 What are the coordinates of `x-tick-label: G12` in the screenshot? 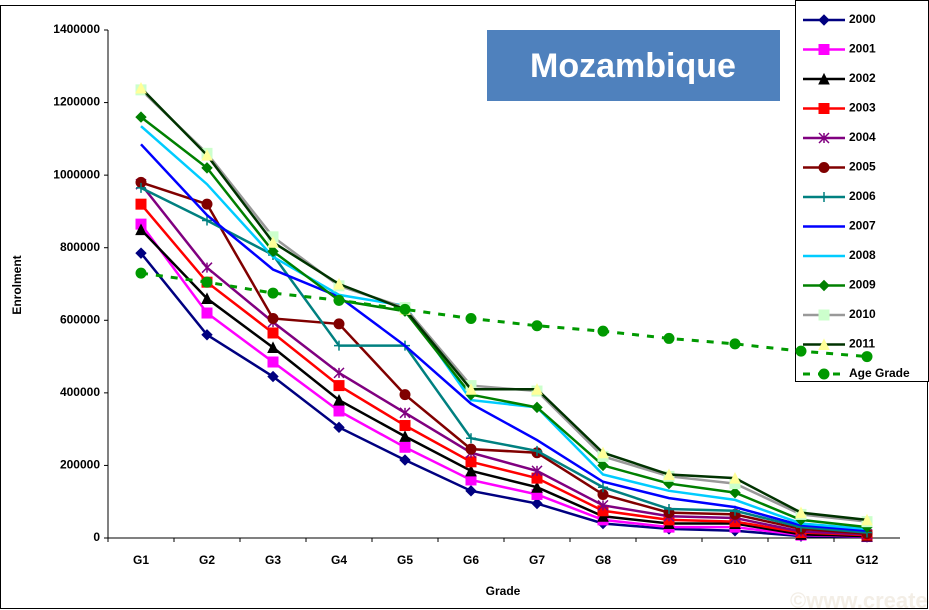 It's located at (867, 560).